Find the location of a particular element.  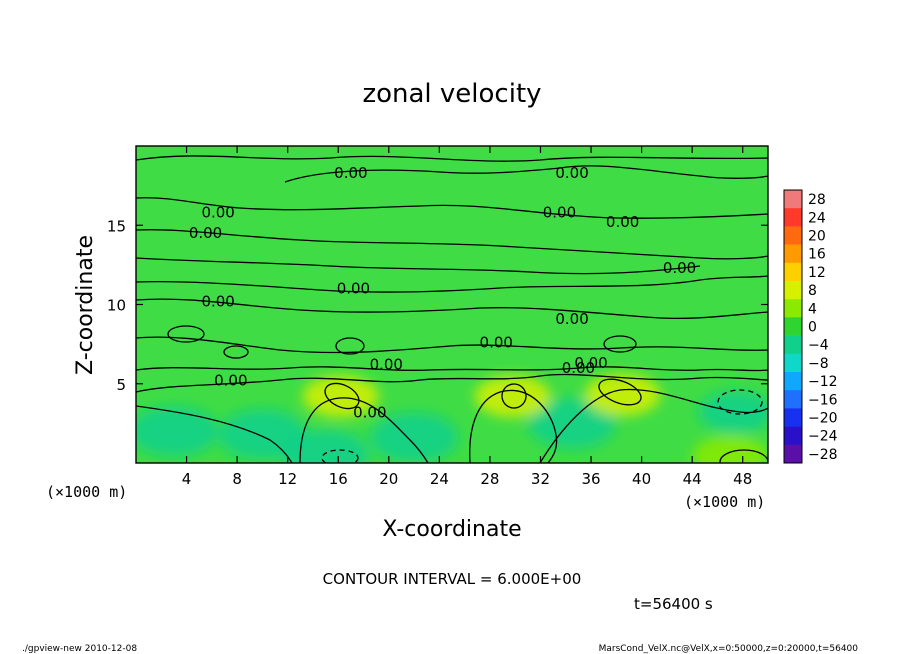

colorbar-label: −12 is located at coordinates (823, 382).